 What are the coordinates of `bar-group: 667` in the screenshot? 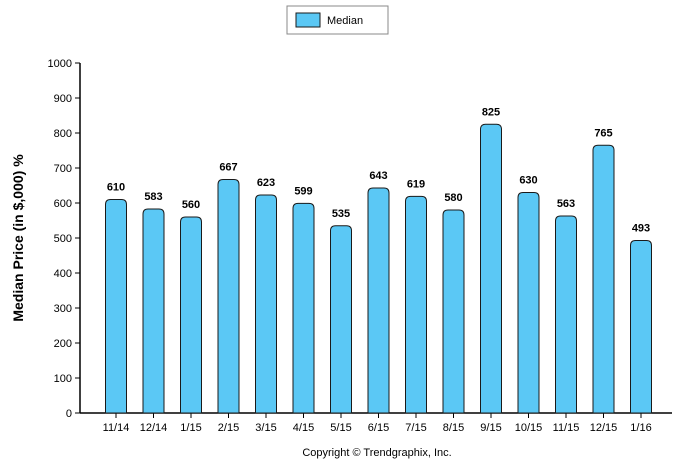 It's located at (228, 288).